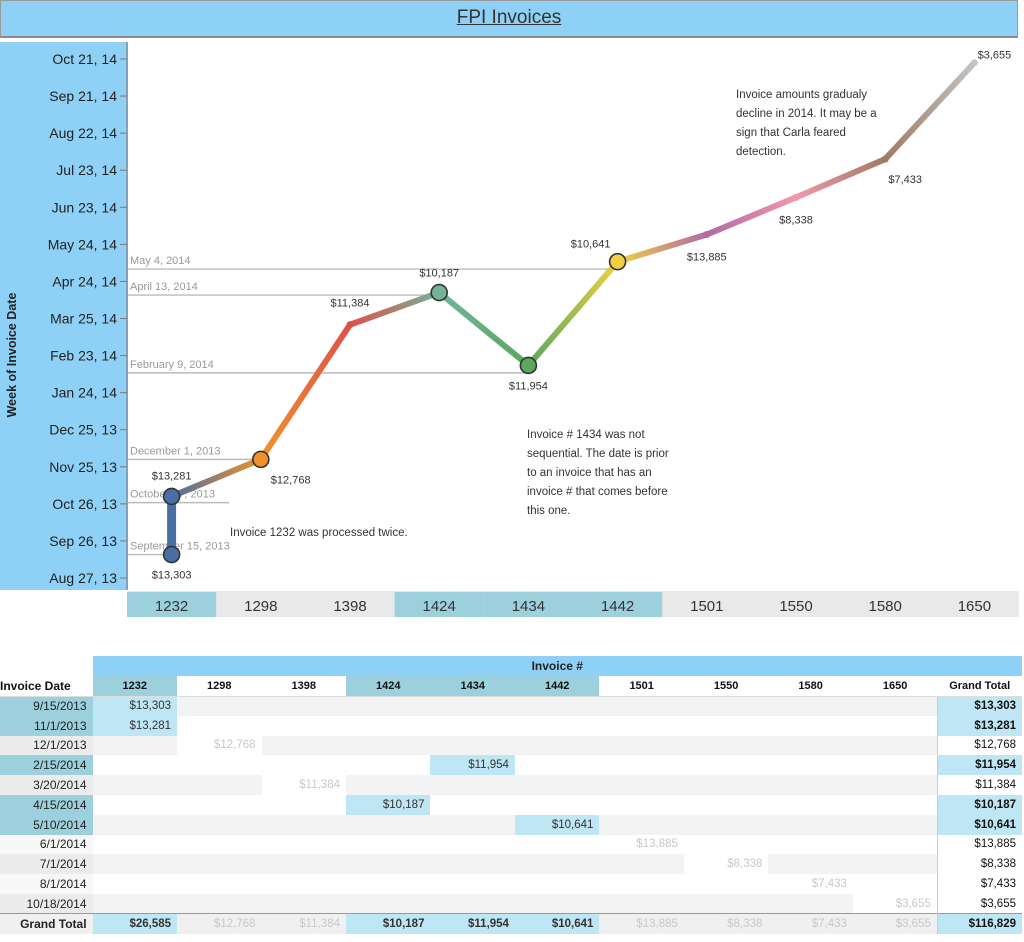  Describe the element at coordinates (46, 686) in the screenshot. I see `row-header-label: Invoice Date` at that location.